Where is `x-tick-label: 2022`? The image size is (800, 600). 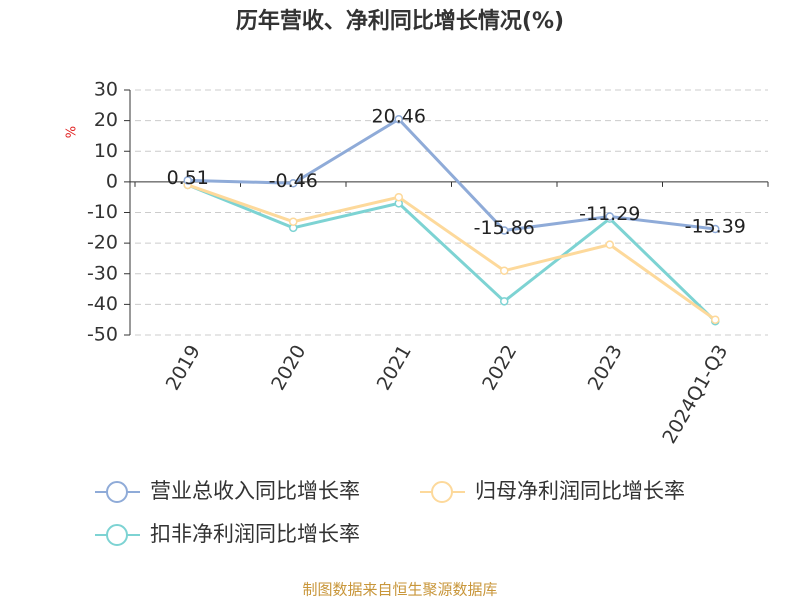 x-tick-label: 2022 is located at coordinates (499, 367).